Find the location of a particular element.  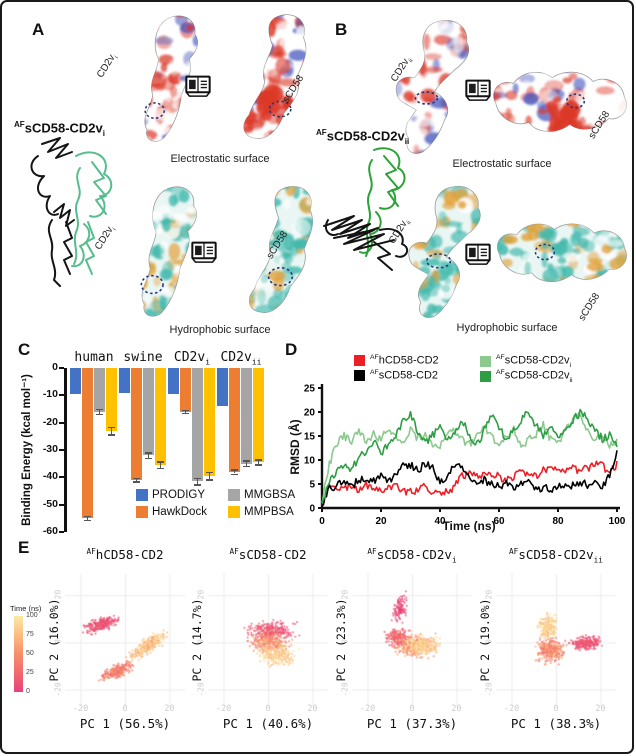

panel-a-hydrophobic-surface-scd58 is located at coordinates (280, 249).